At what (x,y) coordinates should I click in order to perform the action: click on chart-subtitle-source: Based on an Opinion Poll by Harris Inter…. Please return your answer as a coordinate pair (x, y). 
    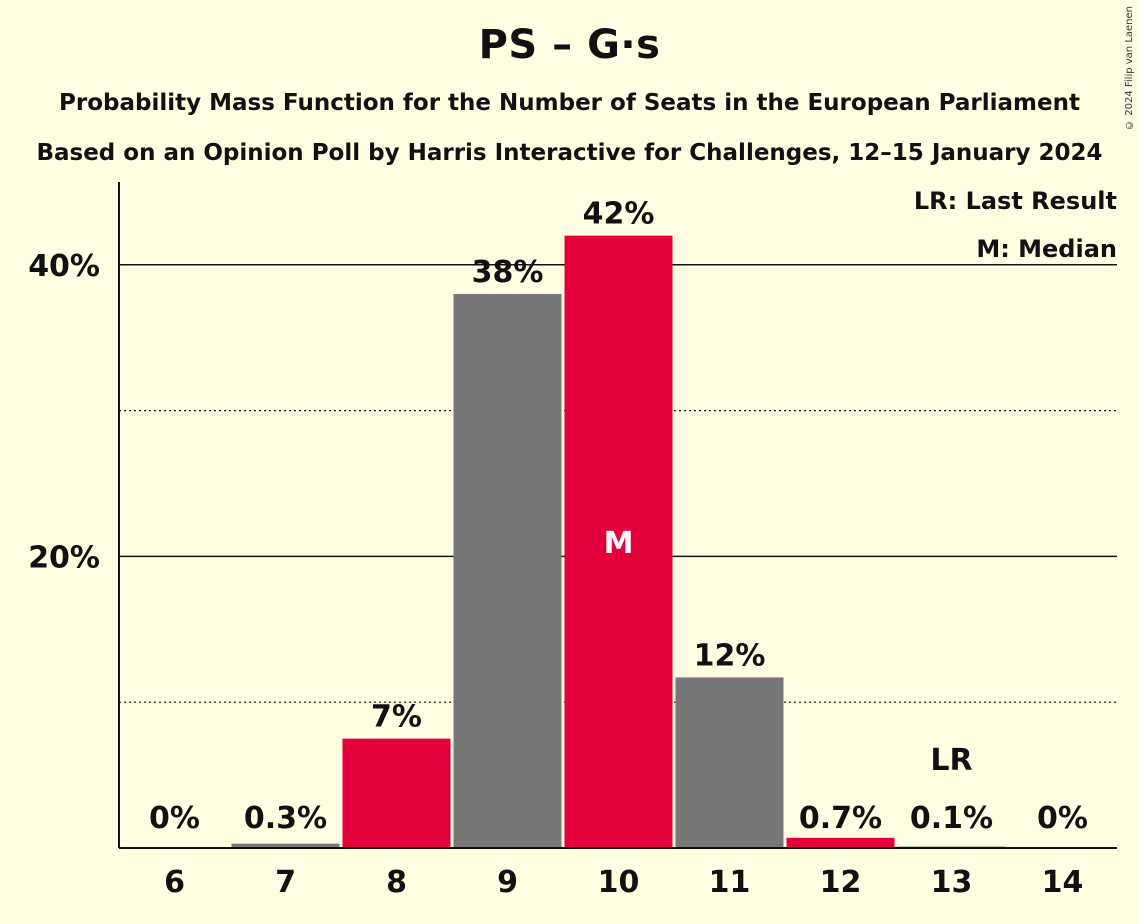
    Looking at the image, I should click on (569, 153).